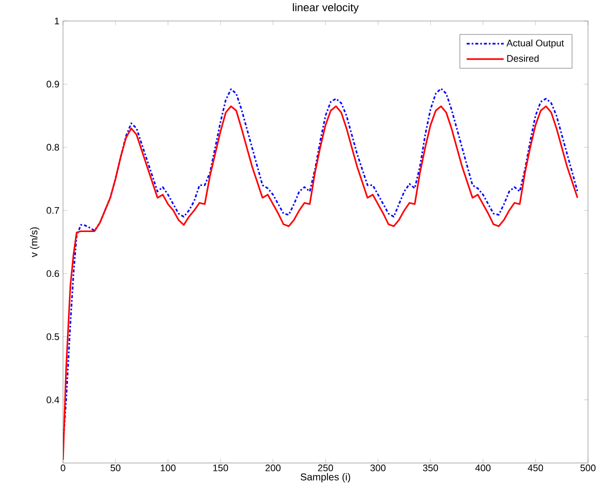 The width and height of the screenshot is (598, 494). I want to click on y-tick-label: 0.7, so click(52, 210).